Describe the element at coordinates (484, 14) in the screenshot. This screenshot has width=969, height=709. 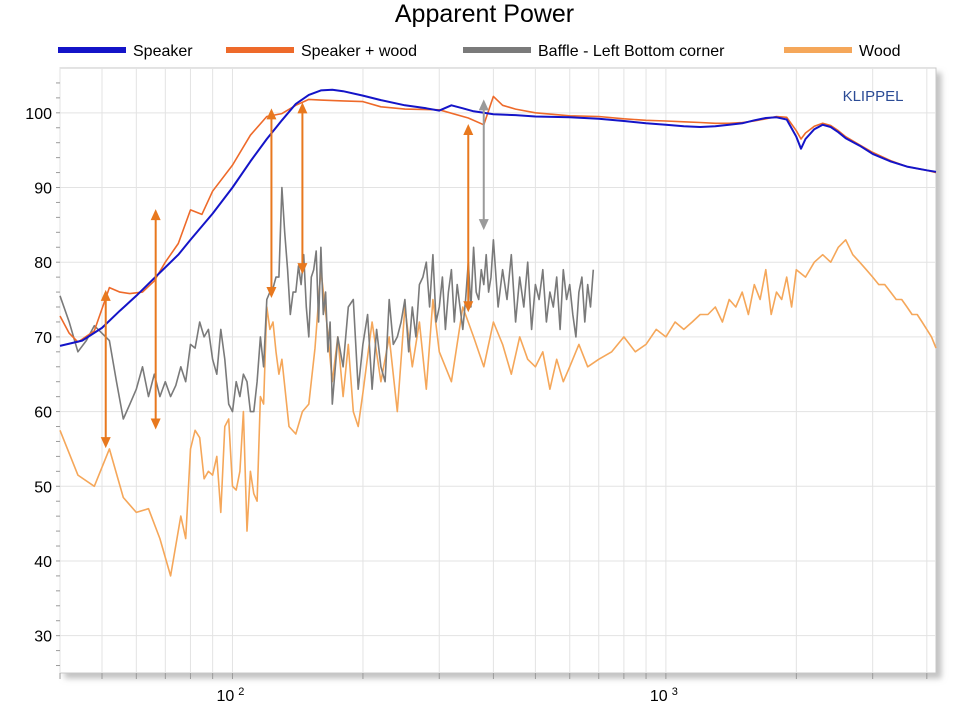
I see `chart-title: Apparent Power` at that location.